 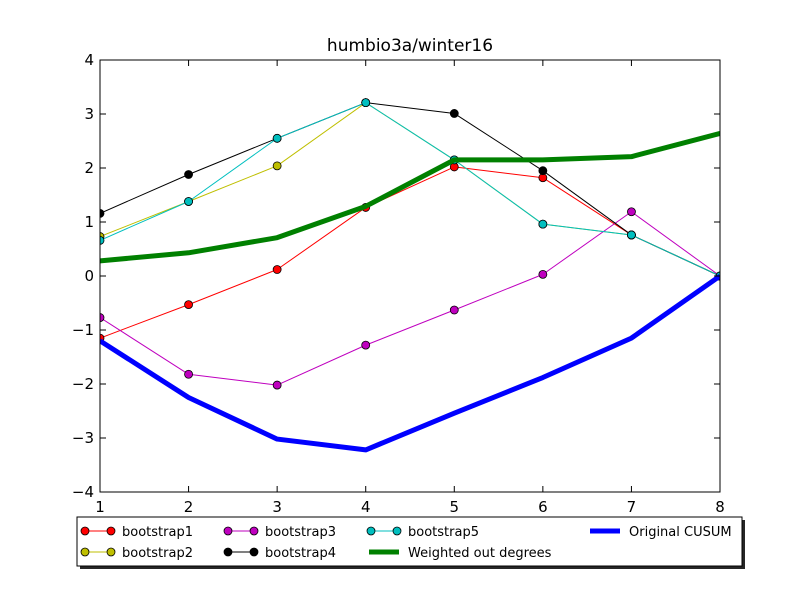 What do you see at coordinates (100, 507) in the screenshot?
I see `x-tick-label: 1` at bounding box center [100, 507].